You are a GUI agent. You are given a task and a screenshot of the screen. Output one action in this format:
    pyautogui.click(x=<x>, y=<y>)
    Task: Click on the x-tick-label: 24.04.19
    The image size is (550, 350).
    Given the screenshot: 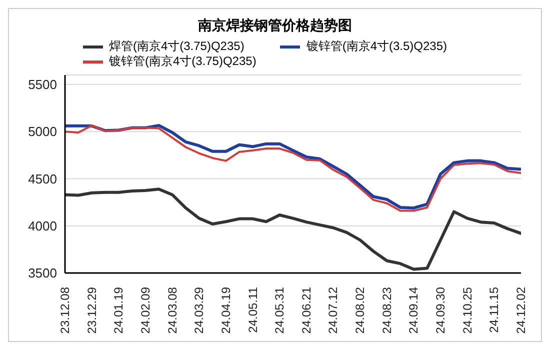 What is the action you would take?
    pyautogui.click(x=225, y=310)
    